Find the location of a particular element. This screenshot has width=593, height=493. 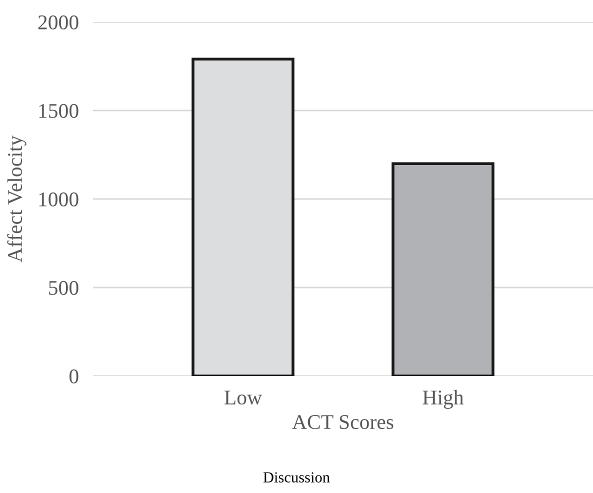

x-tick-label: Low is located at coordinates (243, 397).